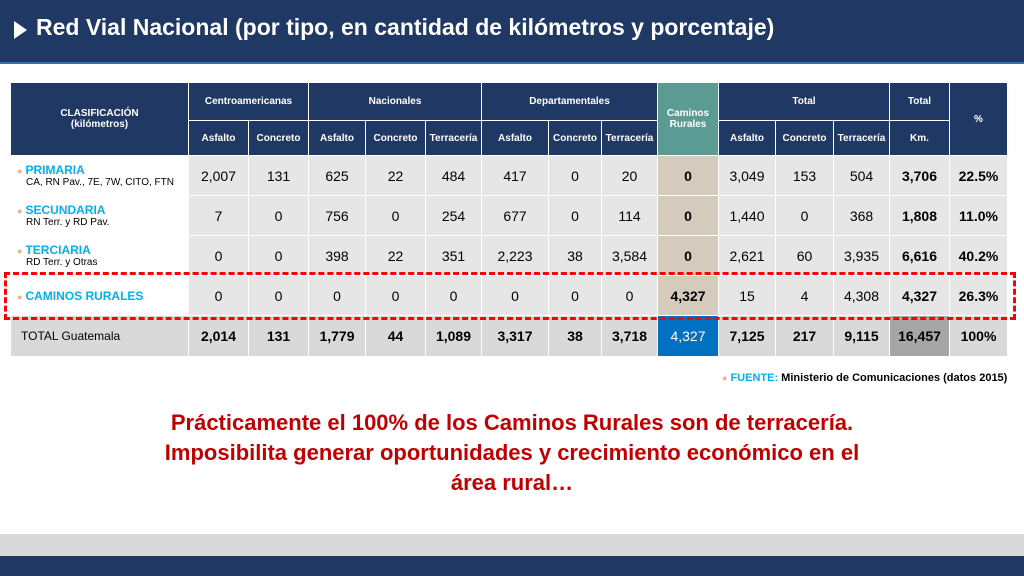 The image size is (1024, 576). I want to click on table-cell: 2,621, so click(747, 255).